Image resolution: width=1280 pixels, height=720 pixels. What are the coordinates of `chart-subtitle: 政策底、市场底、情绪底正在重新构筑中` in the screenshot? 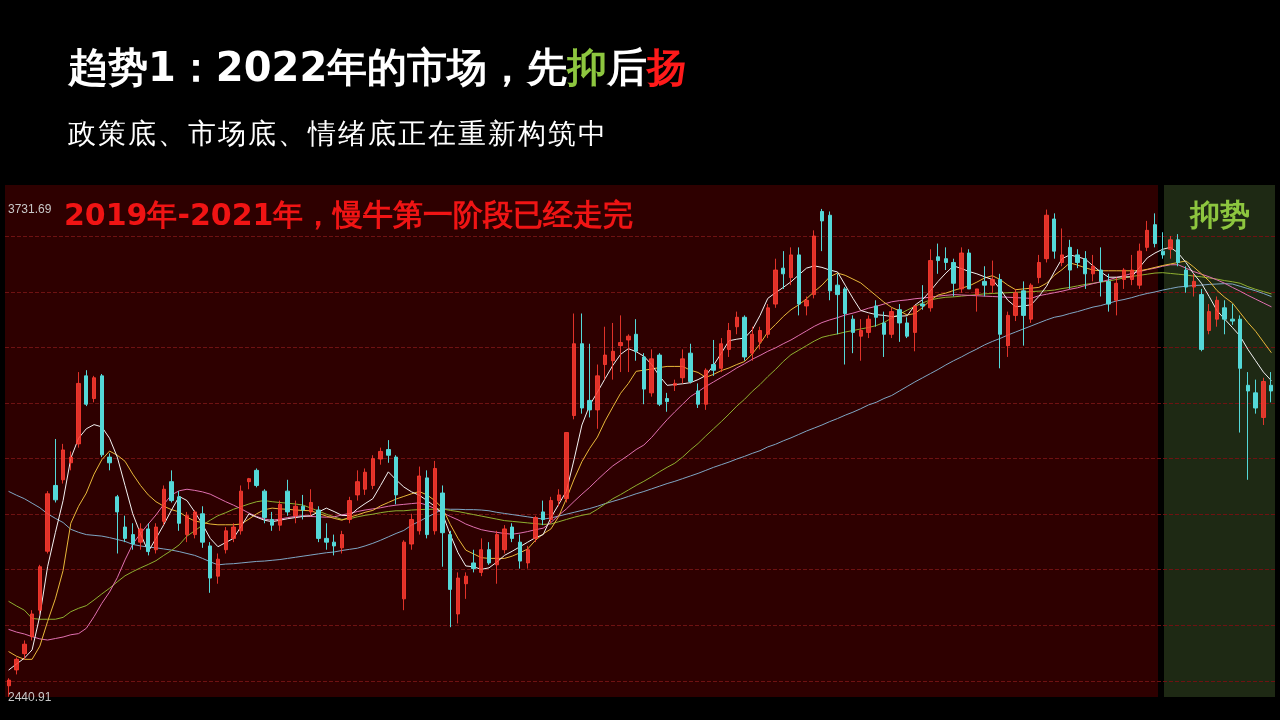 It's located at (338, 134).